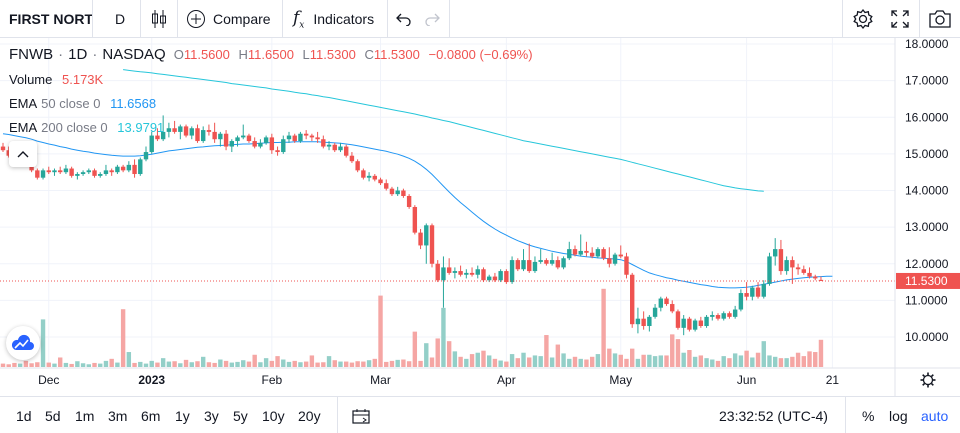 This screenshot has width=960, height=433. Describe the element at coordinates (927, 264) in the screenshot. I see `price-tick-label: 12.0000` at that location.